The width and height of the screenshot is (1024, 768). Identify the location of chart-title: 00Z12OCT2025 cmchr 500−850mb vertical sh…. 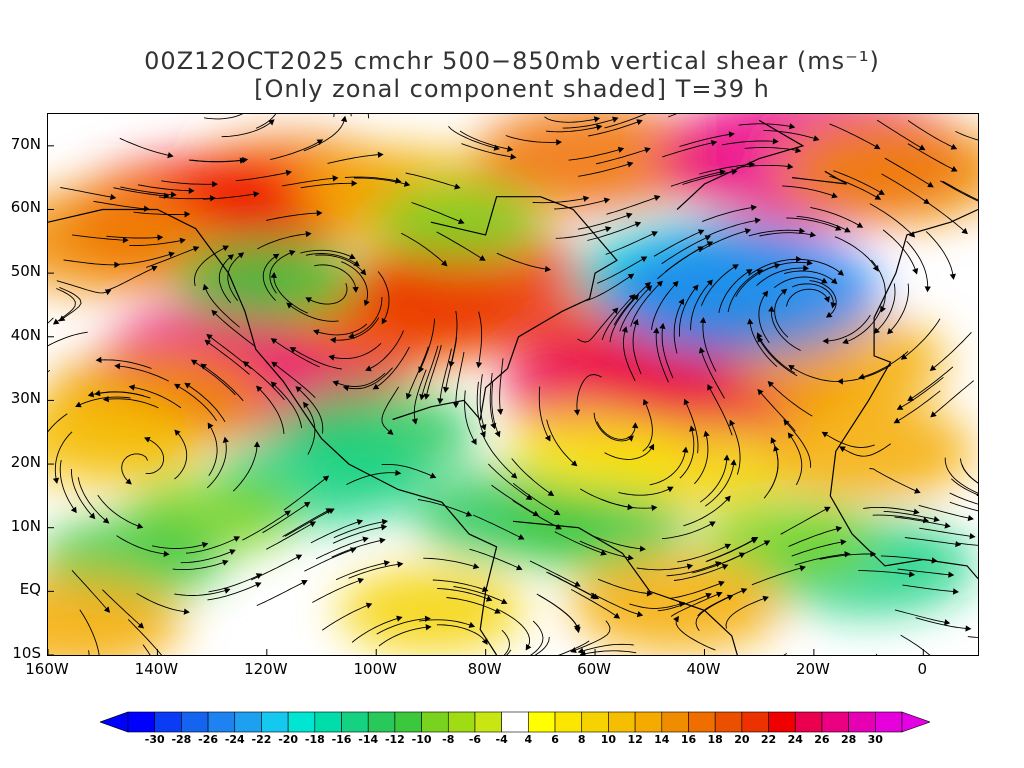
(512, 61).